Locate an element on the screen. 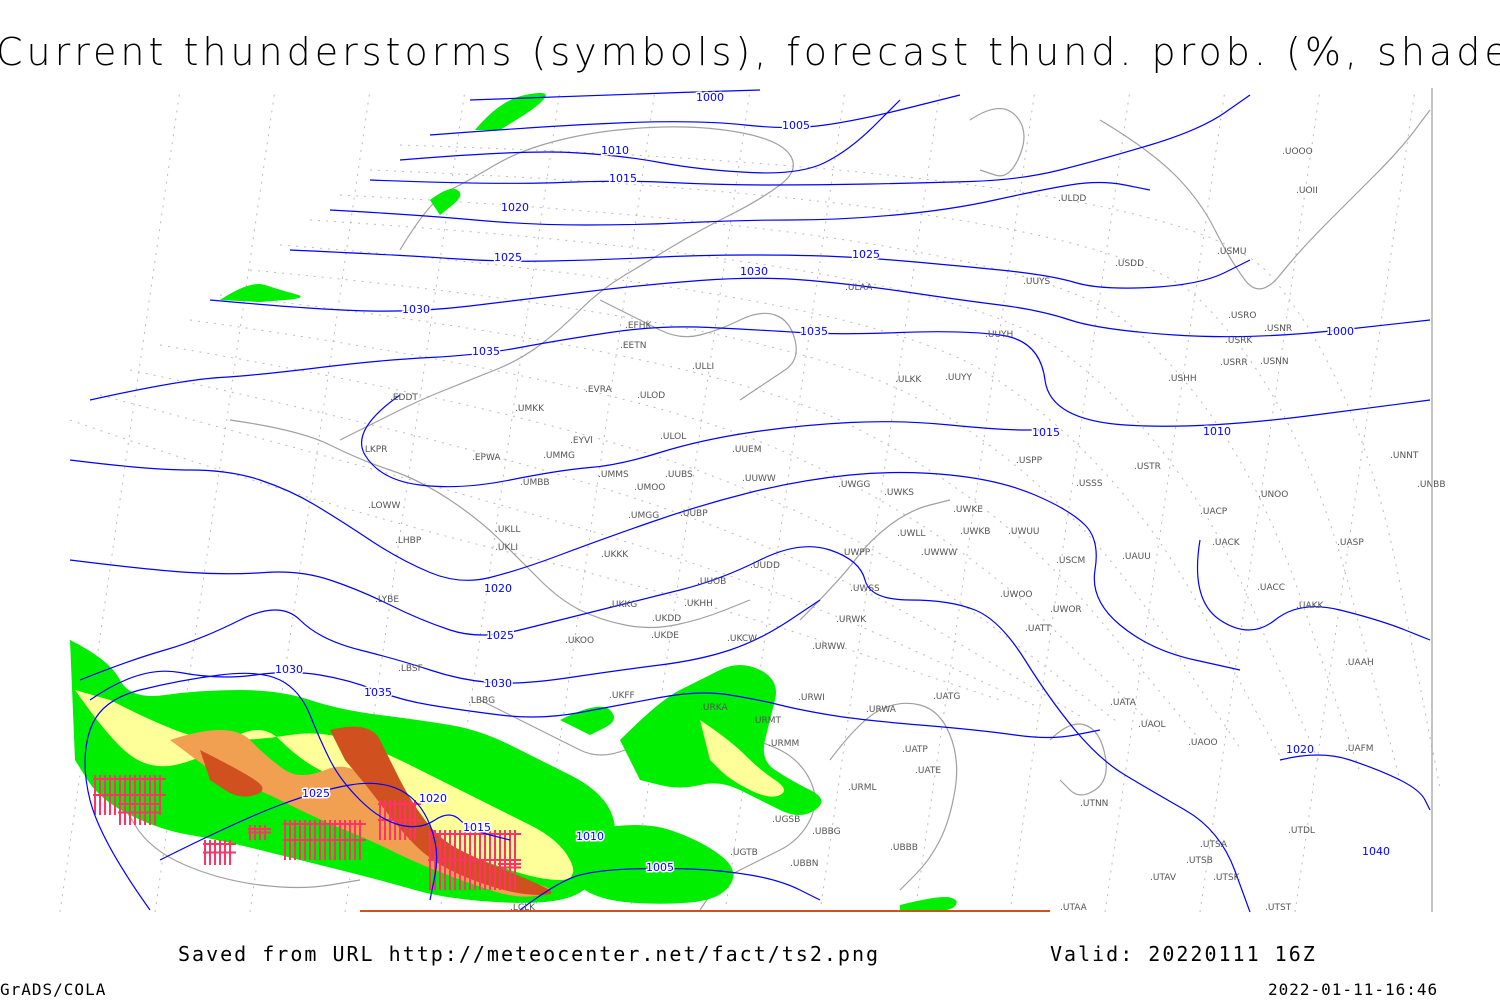 This screenshot has height=1000, width=1500. station-label: .UATP is located at coordinates (915, 750).